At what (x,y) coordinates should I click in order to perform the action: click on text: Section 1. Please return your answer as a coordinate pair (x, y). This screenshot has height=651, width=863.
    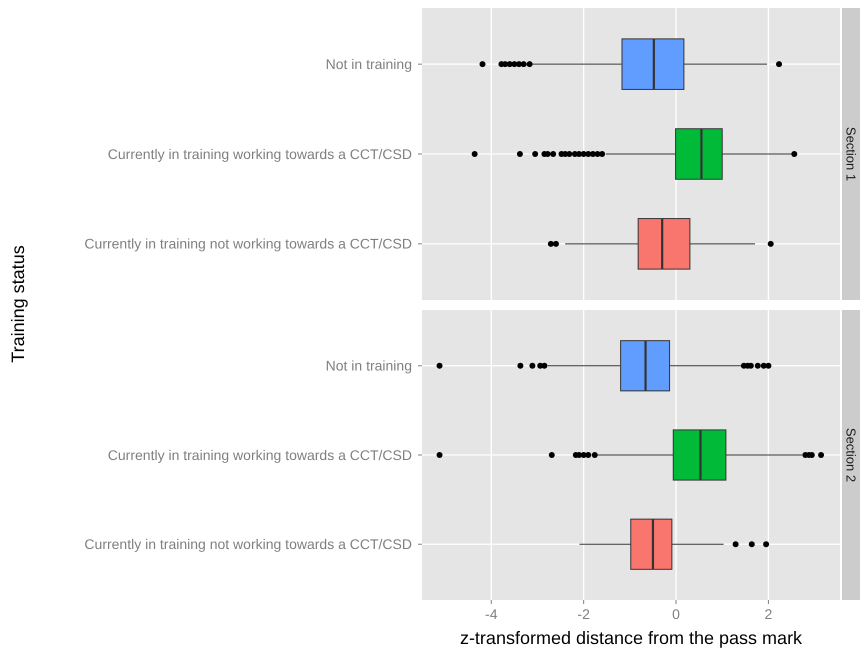
    Looking at the image, I should click on (850, 154).